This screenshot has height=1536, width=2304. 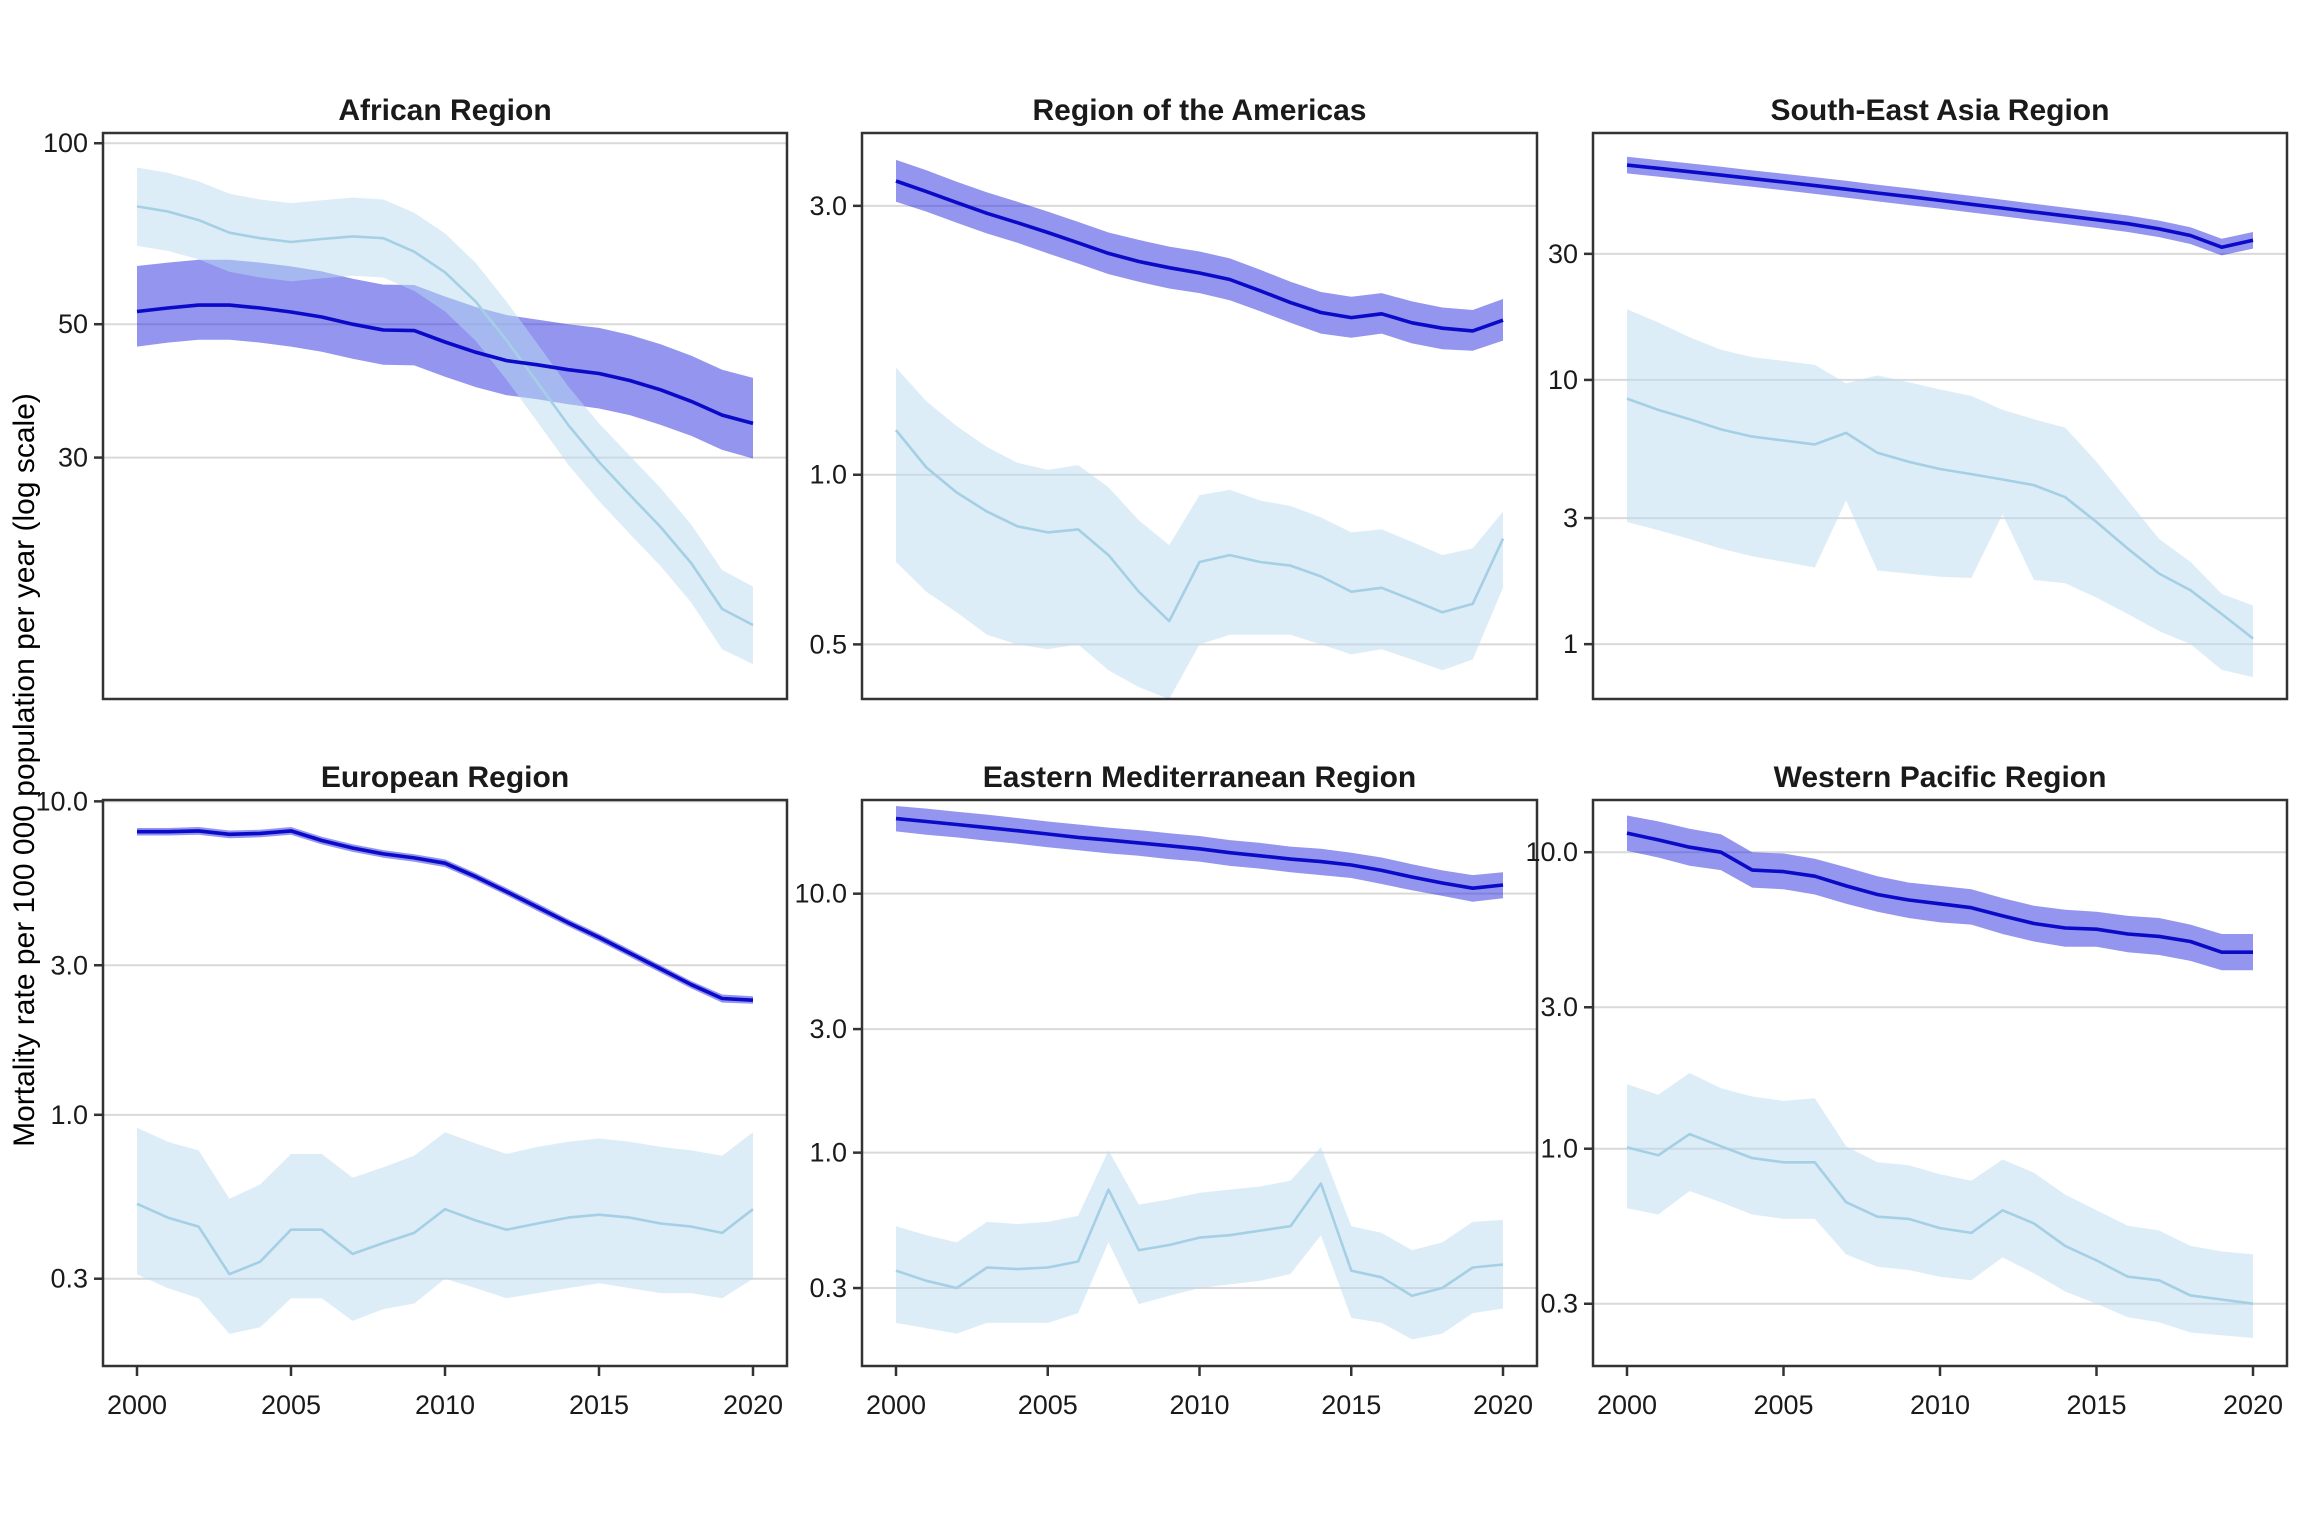 What do you see at coordinates (445, 1405) in the screenshot?
I see `x-tick-label-european-2010: 2010` at bounding box center [445, 1405].